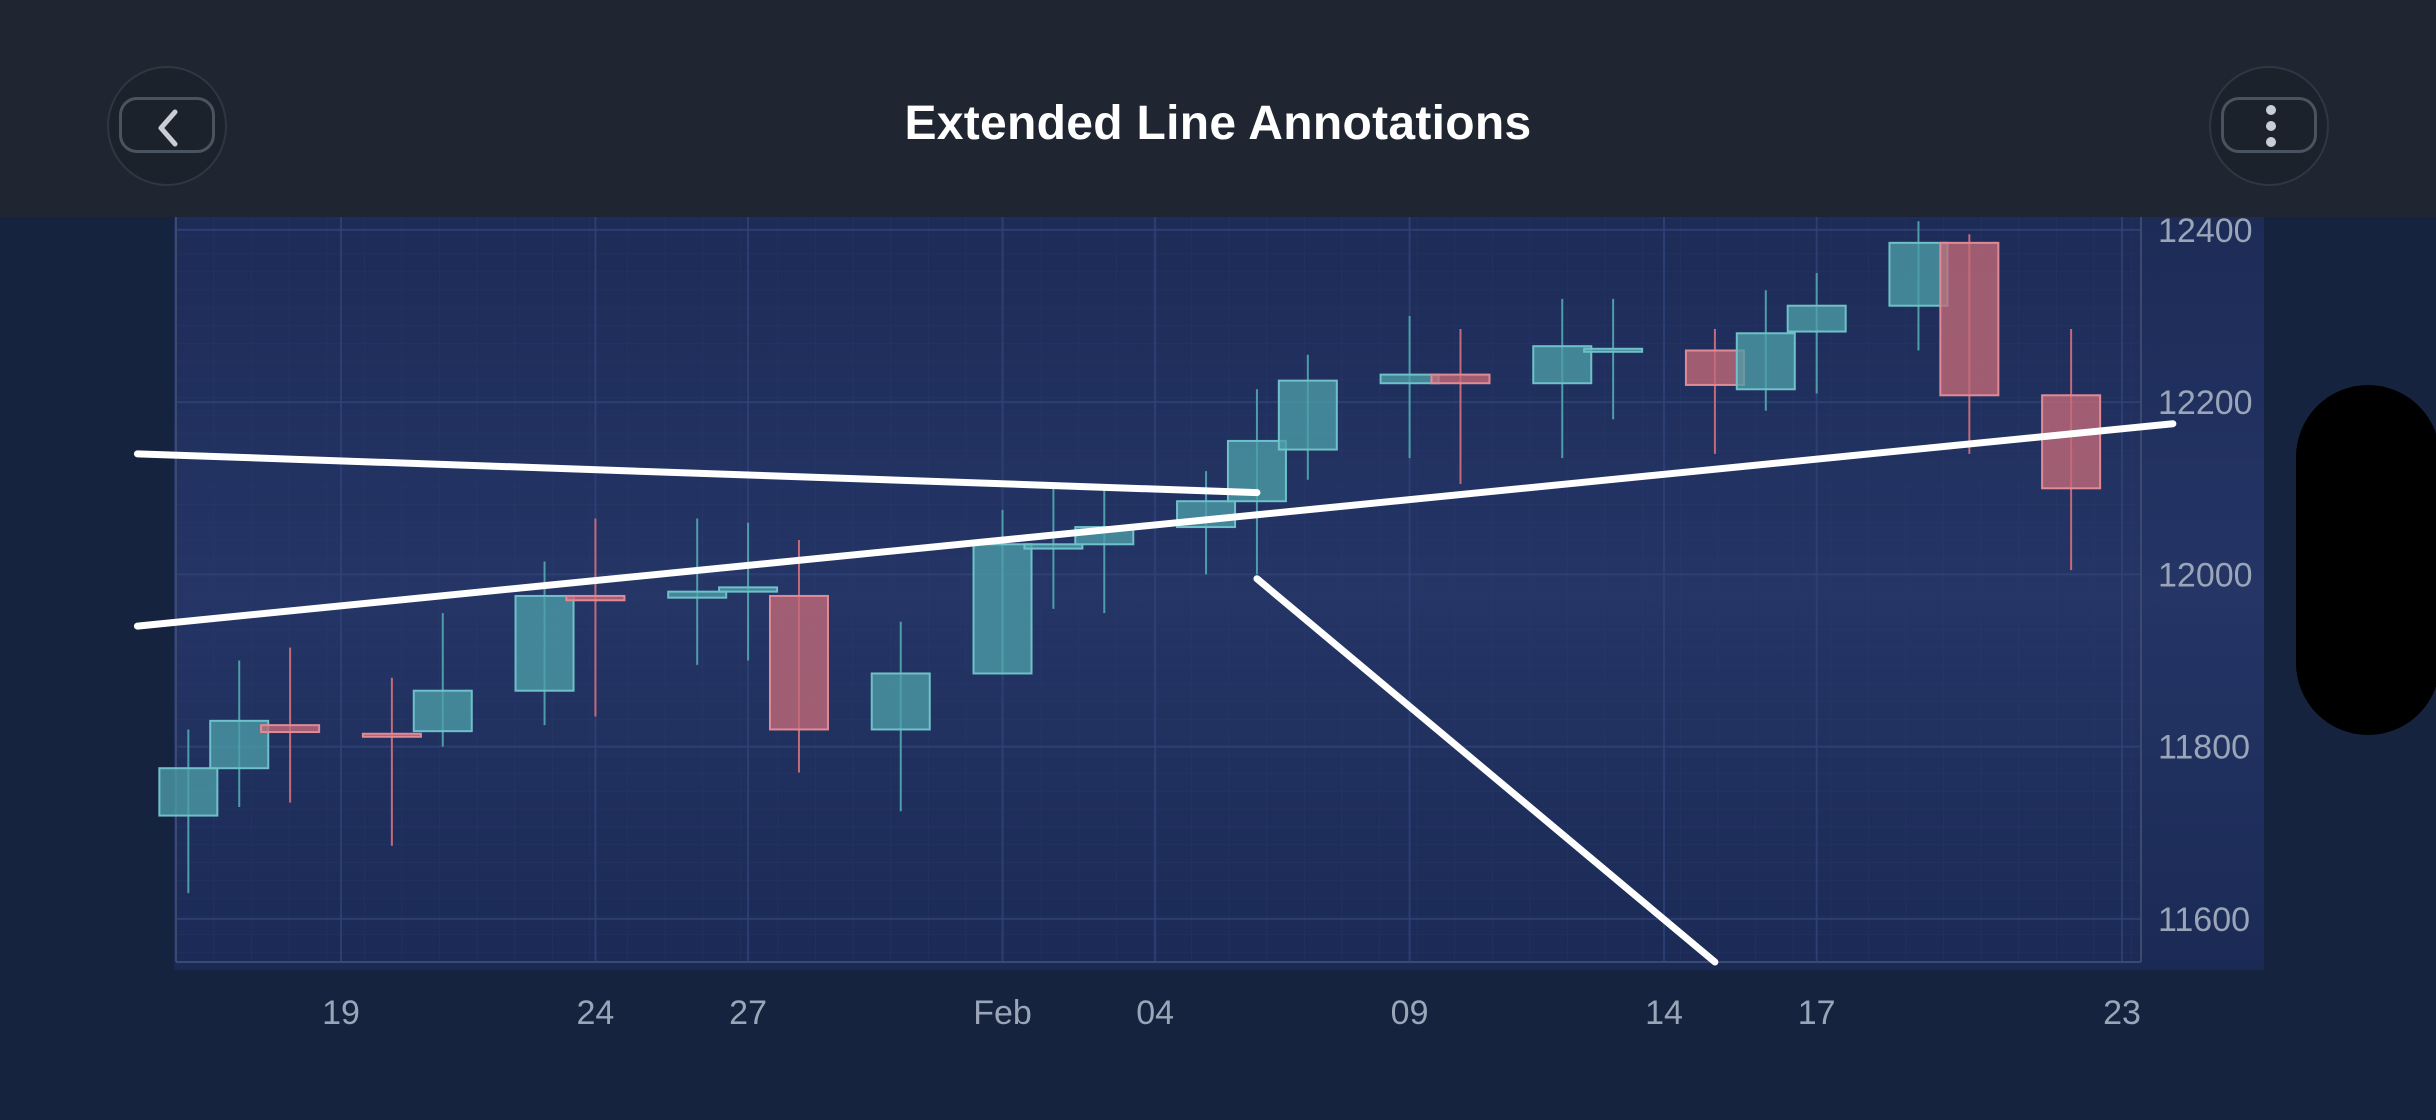 This screenshot has width=2436, height=1120. I want to click on more-button-frame, so click(2269, 125).